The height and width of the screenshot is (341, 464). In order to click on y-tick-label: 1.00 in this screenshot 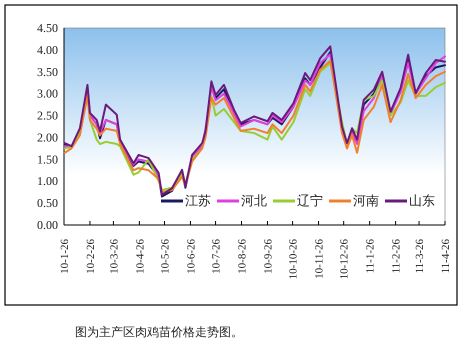, I will do `click(47, 181)`.